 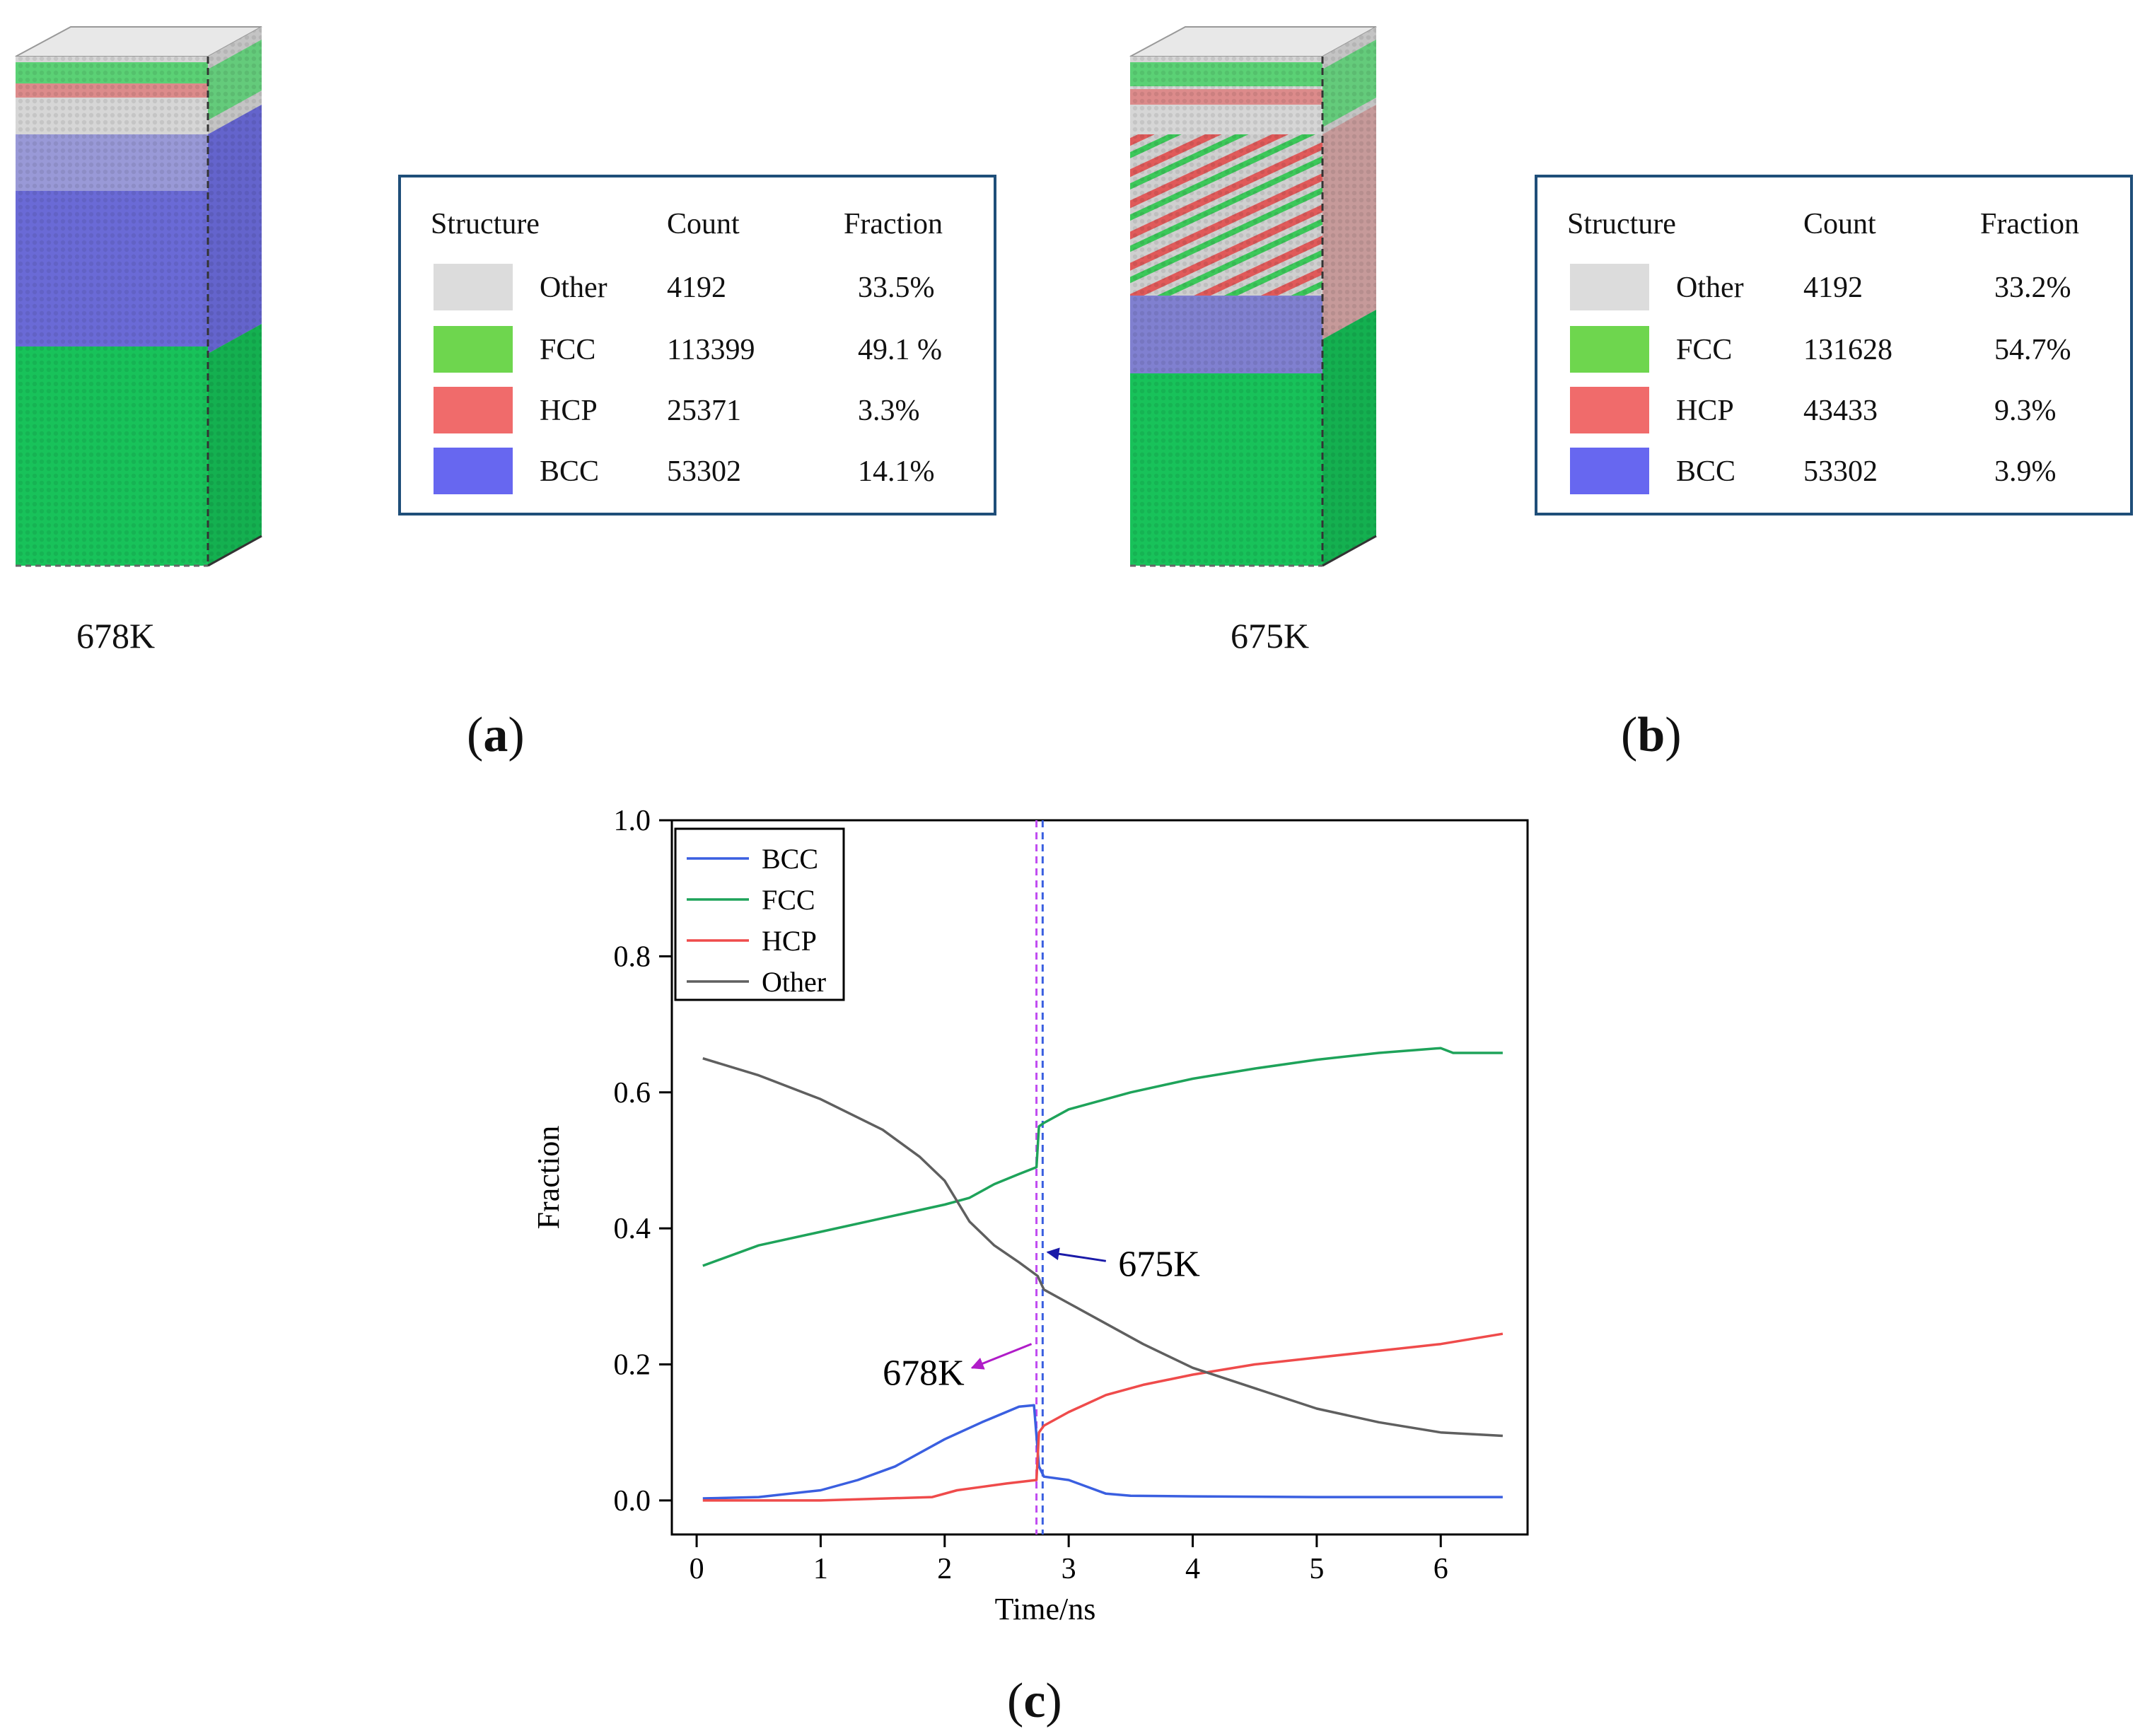 What do you see at coordinates (1651, 735) in the screenshot?
I see `panel-label-b: (b)` at bounding box center [1651, 735].